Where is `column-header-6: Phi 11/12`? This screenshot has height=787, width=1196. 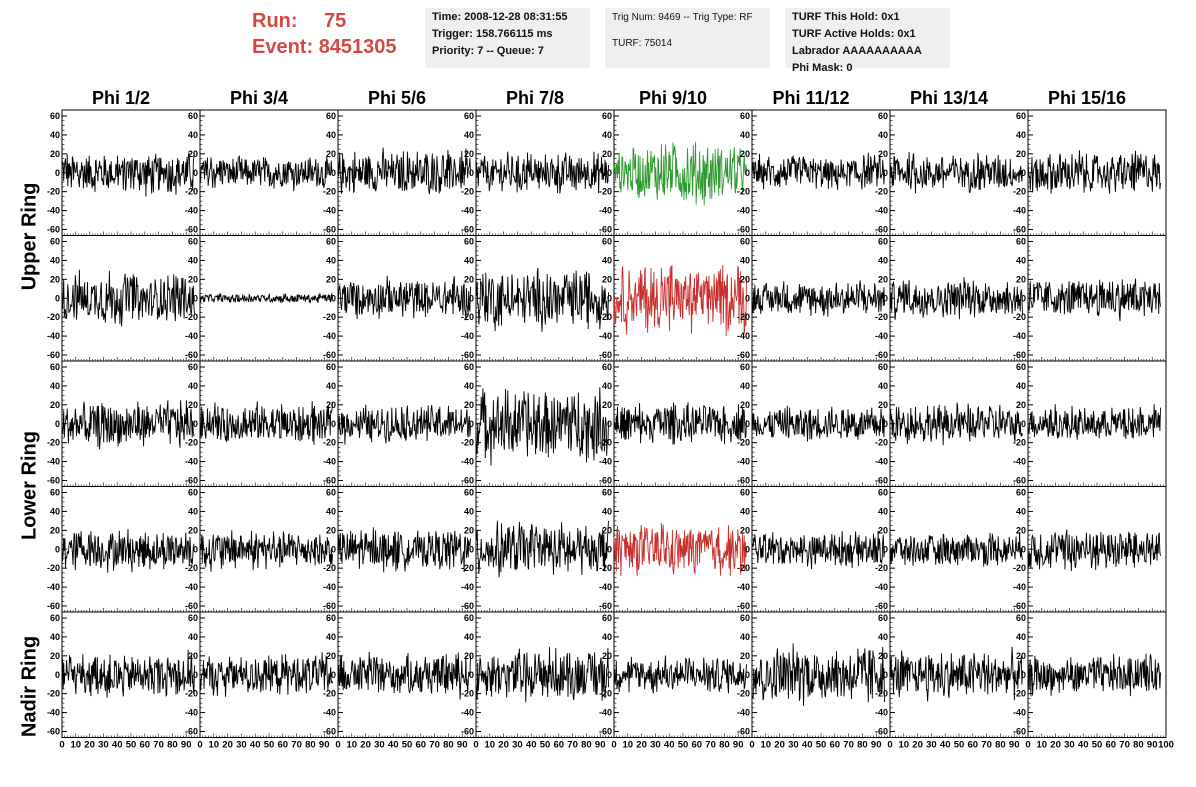 column-header-6: Phi 11/12 is located at coordinates (811, 98).